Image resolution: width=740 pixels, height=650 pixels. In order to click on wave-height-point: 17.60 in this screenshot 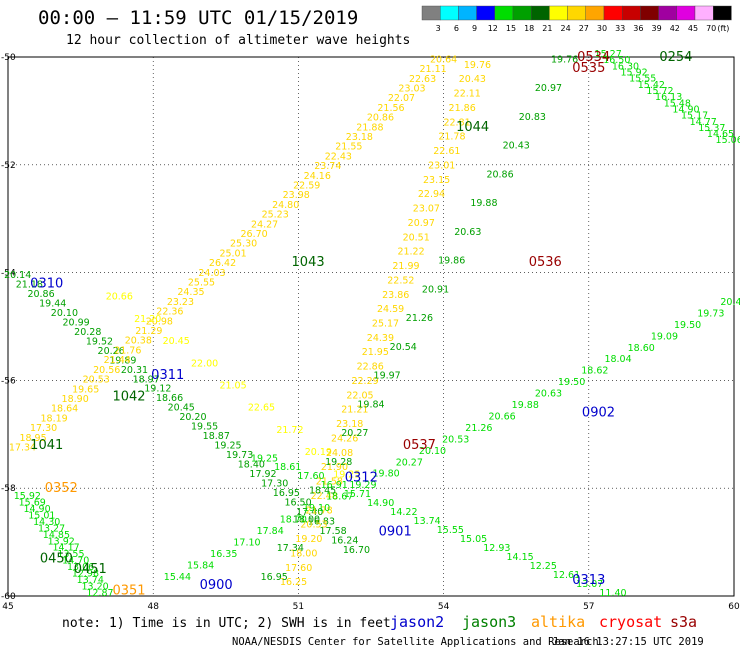, I will do `click(310, 476)`.